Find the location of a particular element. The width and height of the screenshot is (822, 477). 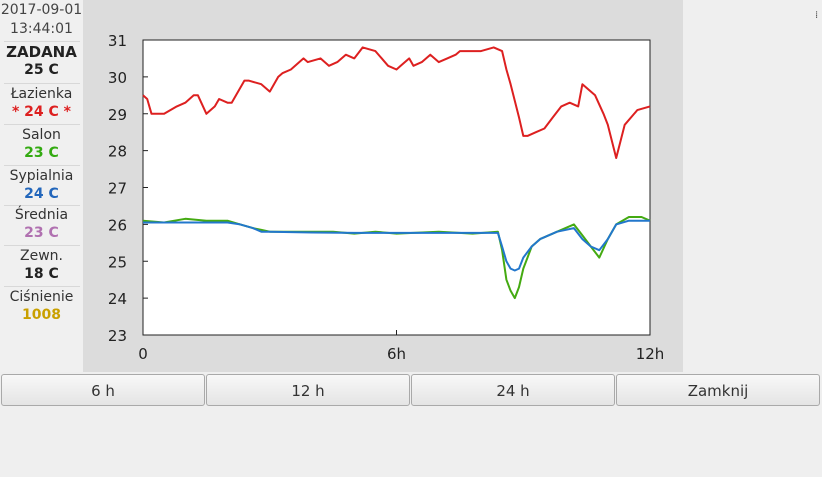

y-tick-label: 31 is located at coordinates (117, 41).